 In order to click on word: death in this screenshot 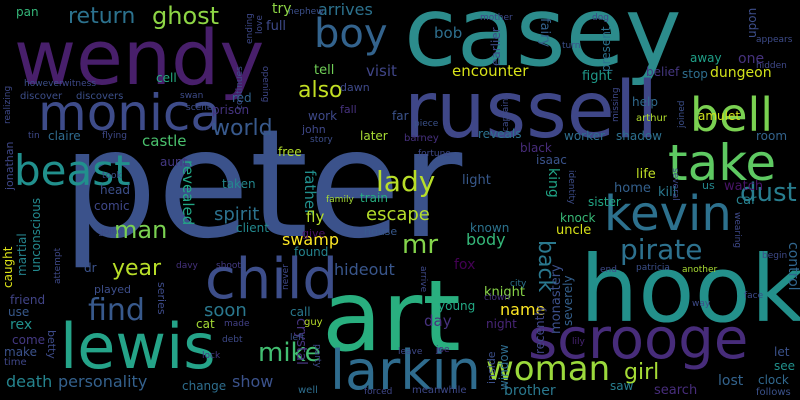, I will do `click(29, 381)`.